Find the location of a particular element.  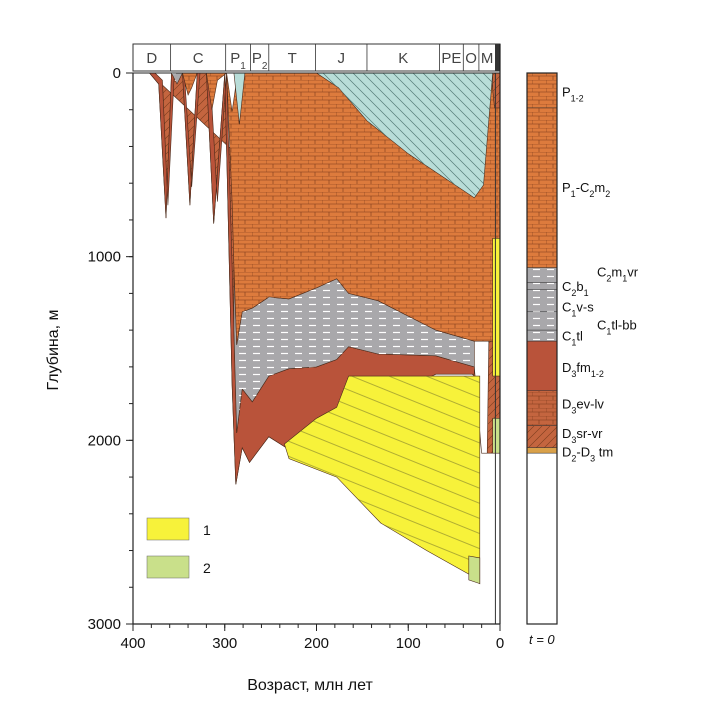

period-label: PE is located at coordinates (451, 58).